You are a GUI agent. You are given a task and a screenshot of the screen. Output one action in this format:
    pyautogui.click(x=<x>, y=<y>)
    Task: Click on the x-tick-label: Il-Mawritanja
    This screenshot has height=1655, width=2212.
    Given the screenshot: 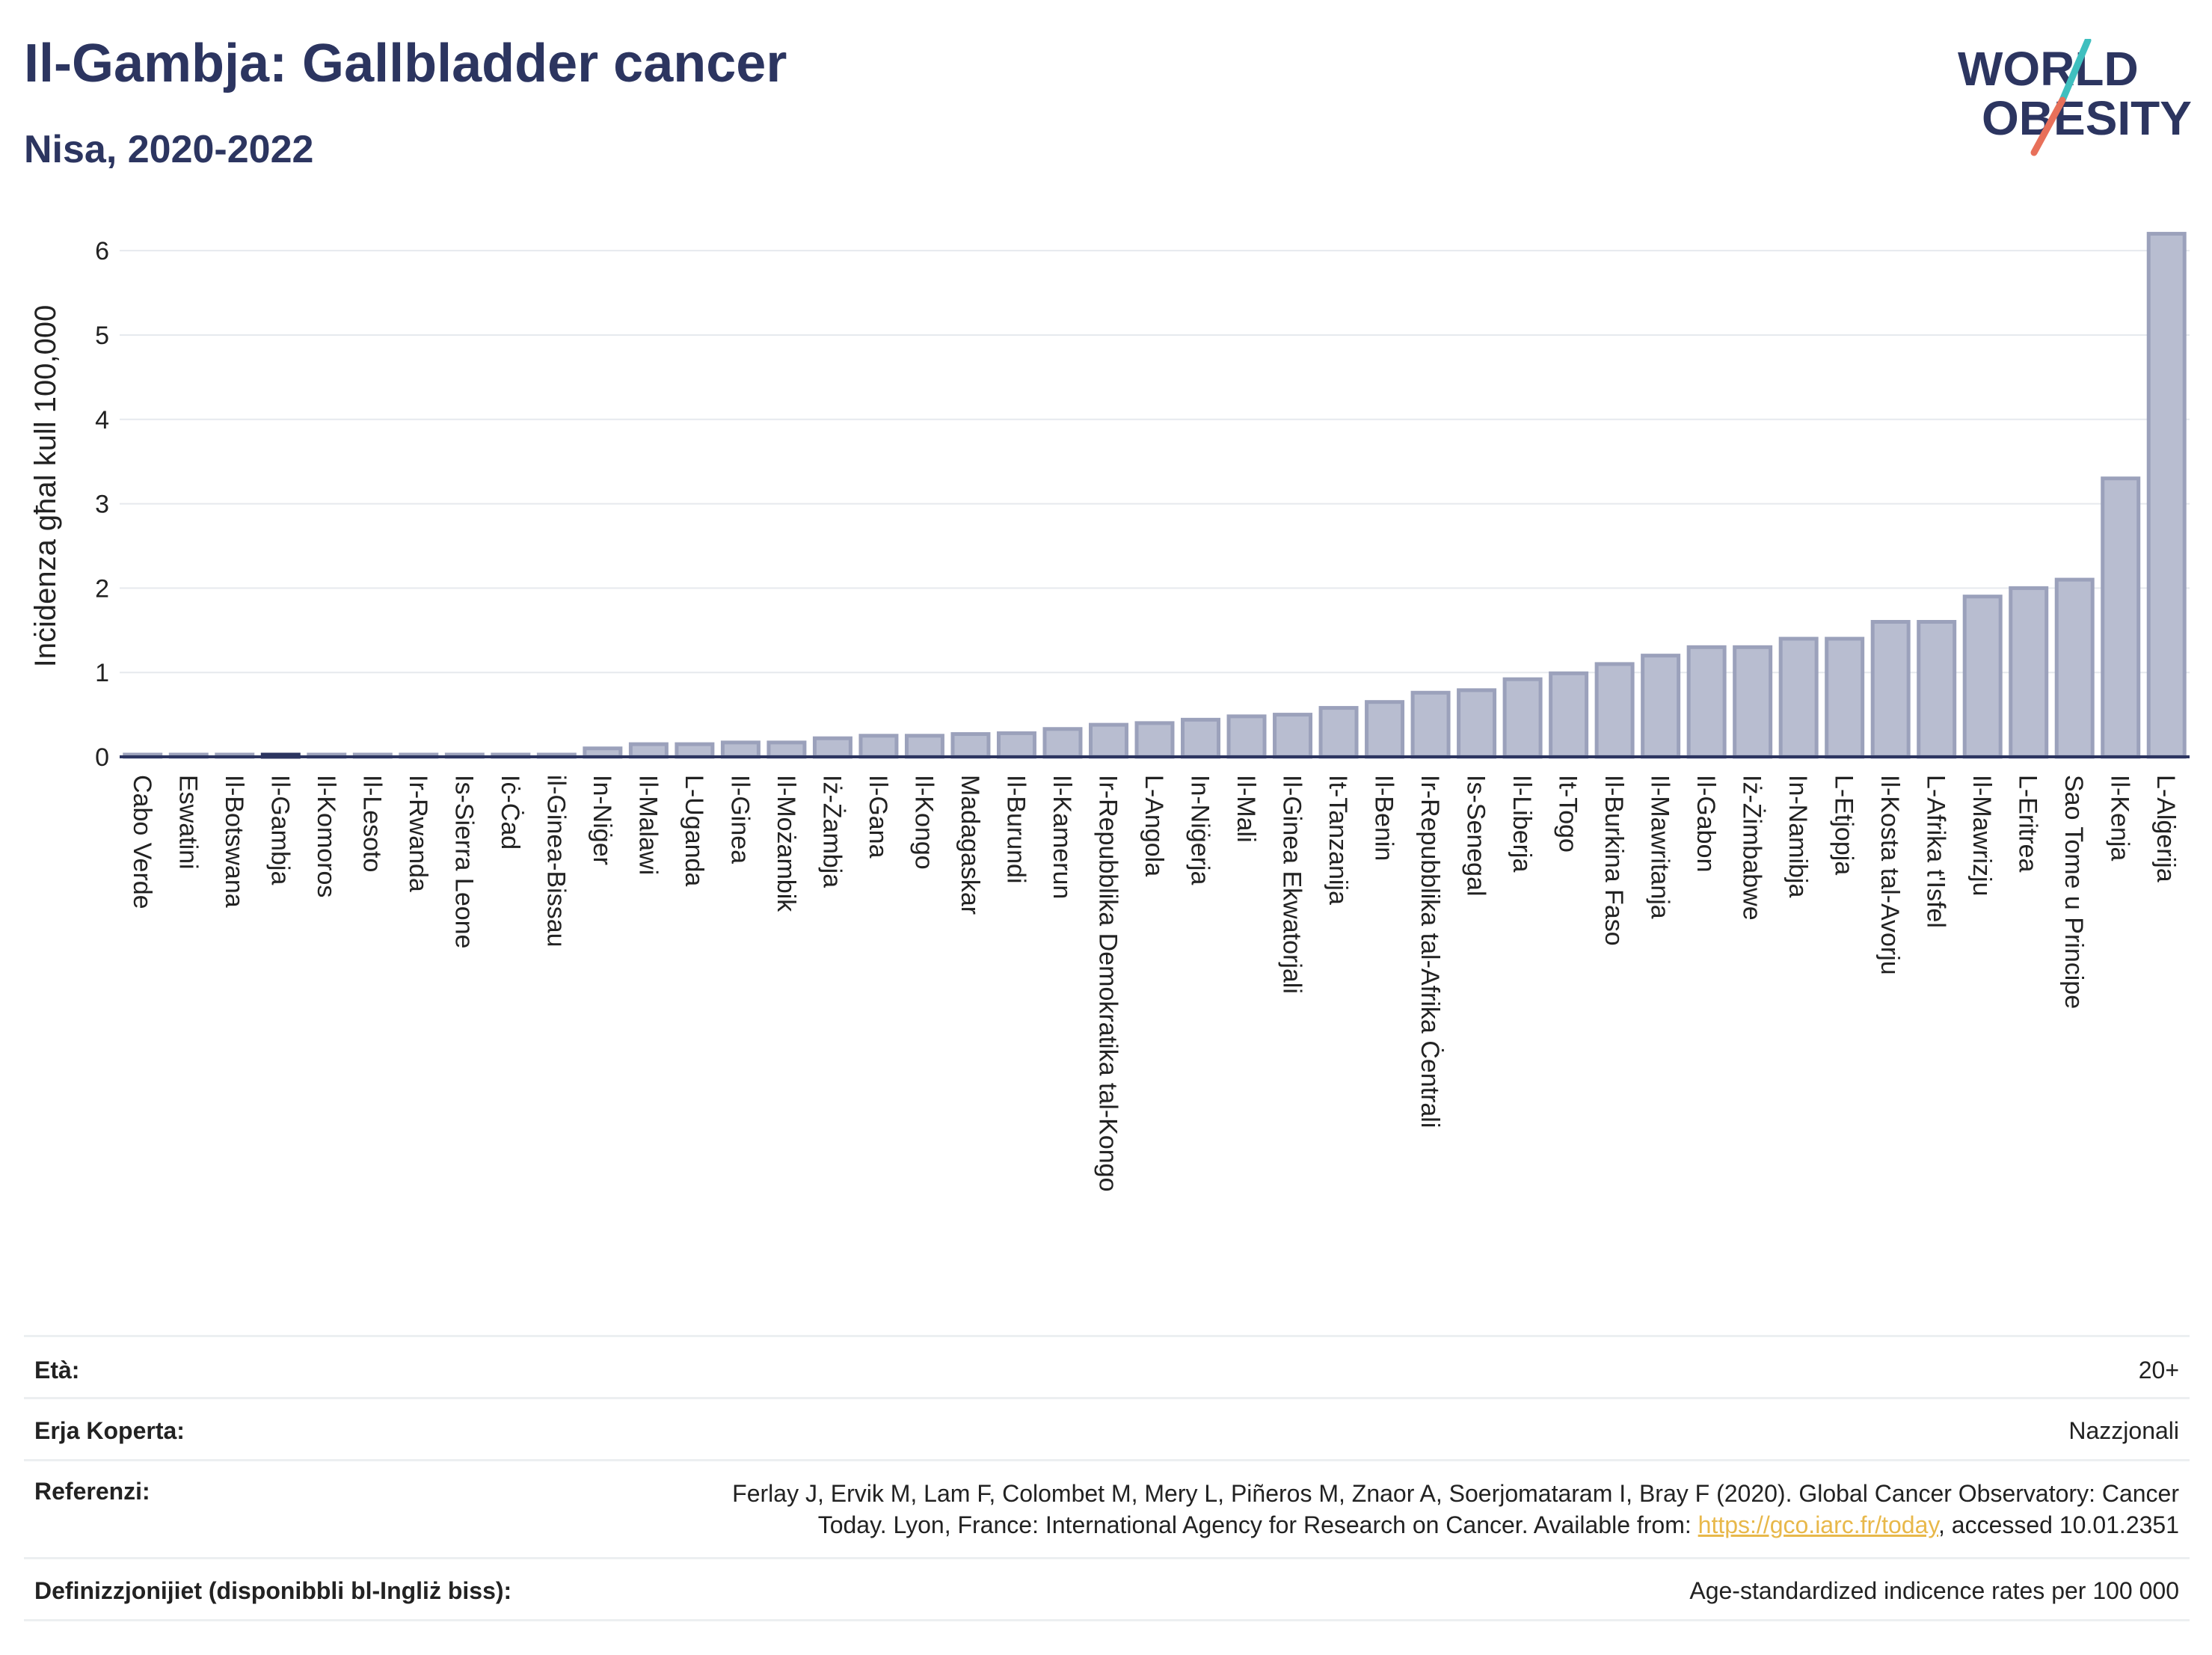 What is the action you would take?
    pyautogui.click(x=1660, y=847)
    